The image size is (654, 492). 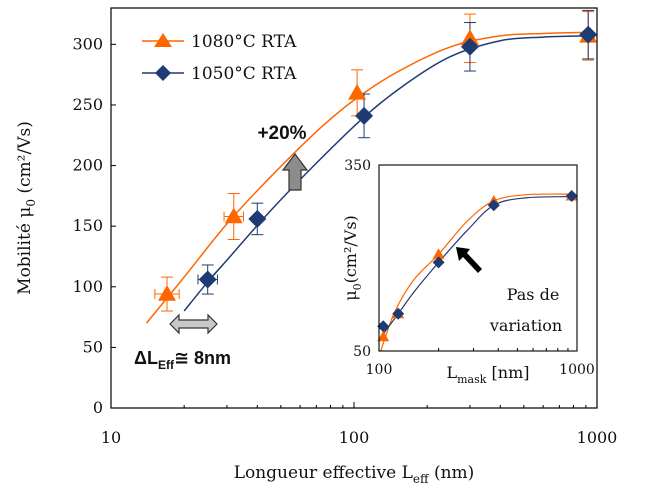 I want to click on legend-diamond-marker, so click(x=163, y=73).